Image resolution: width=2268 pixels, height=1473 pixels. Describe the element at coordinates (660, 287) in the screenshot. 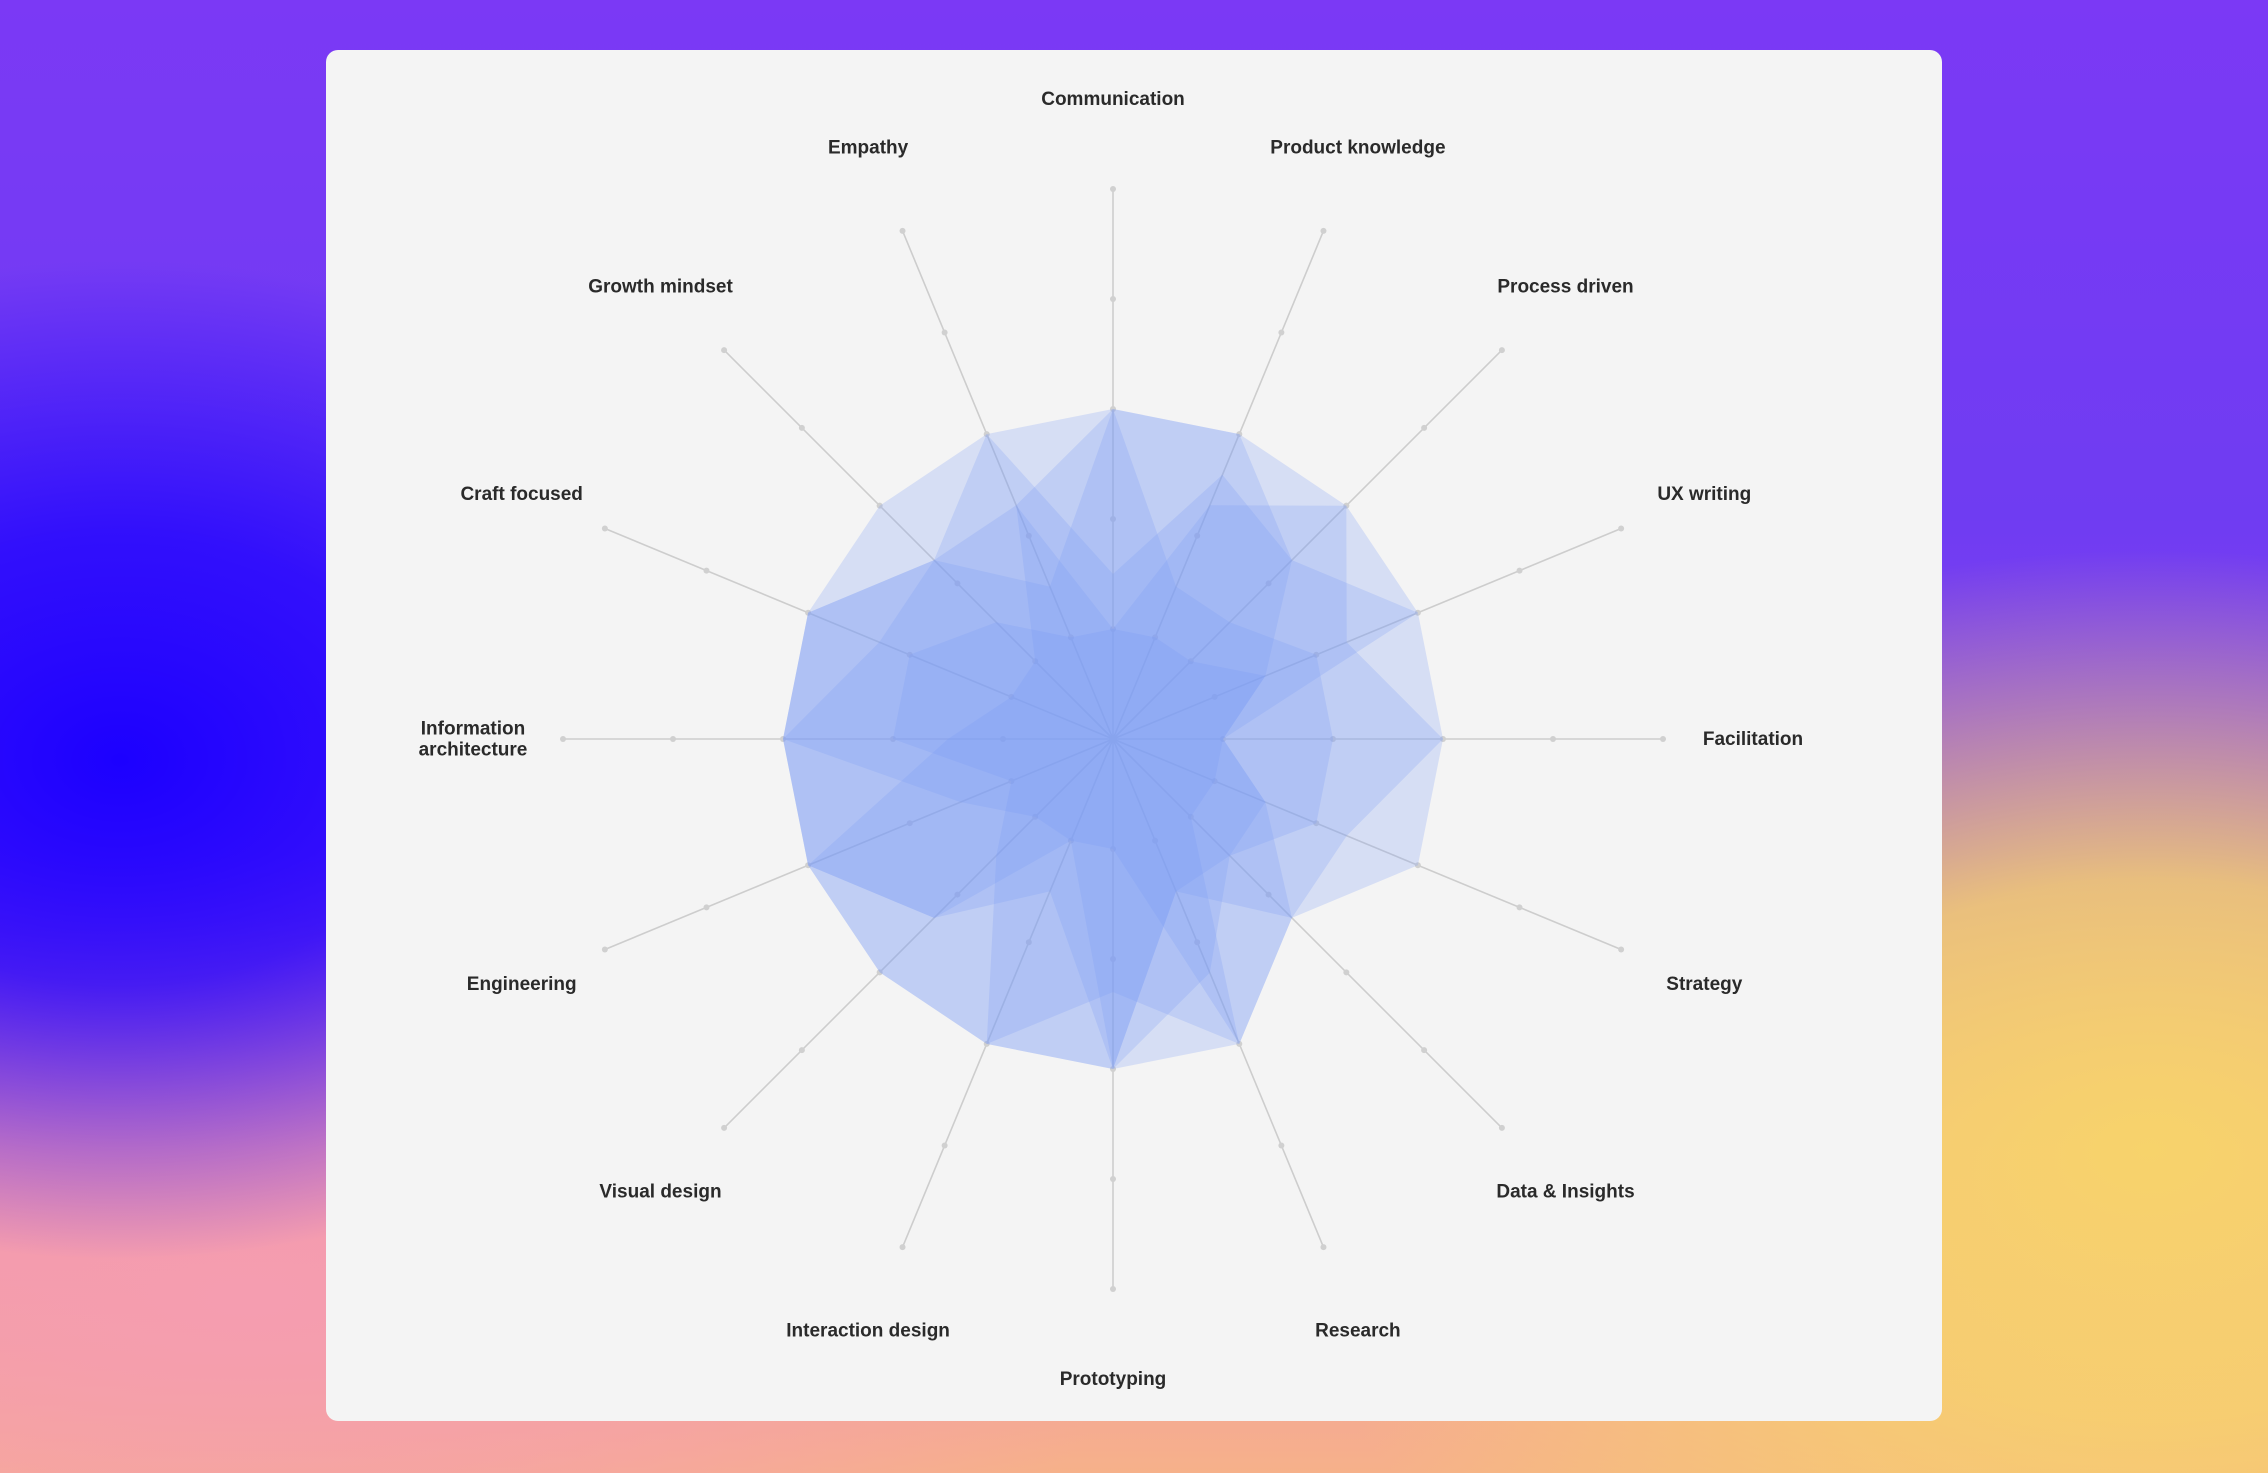

I see `axis-label-growth-mindset: Growth mindset` at that location.